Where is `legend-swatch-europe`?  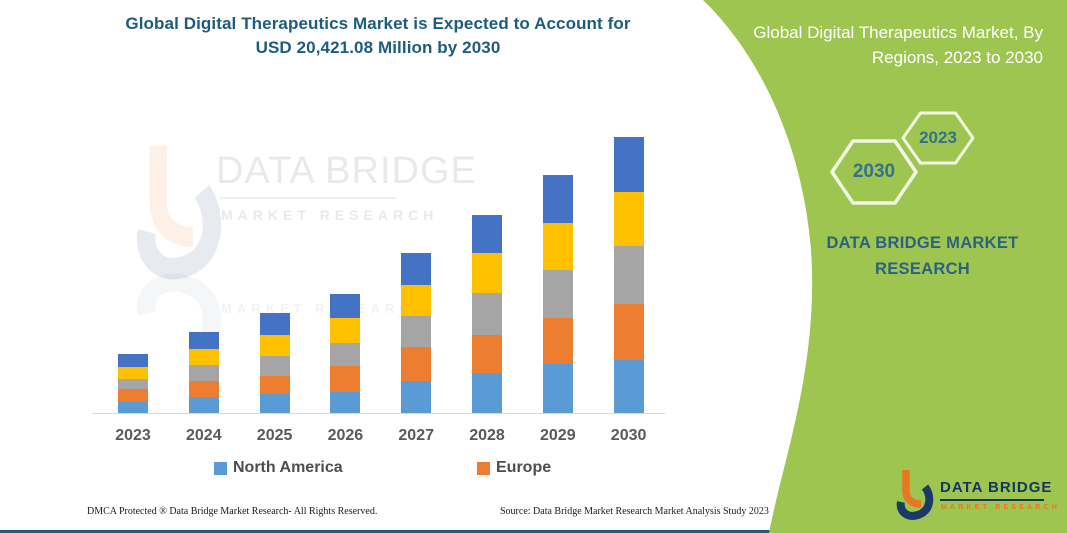
legend-swatch-europe is located at coordinates (483, 468).